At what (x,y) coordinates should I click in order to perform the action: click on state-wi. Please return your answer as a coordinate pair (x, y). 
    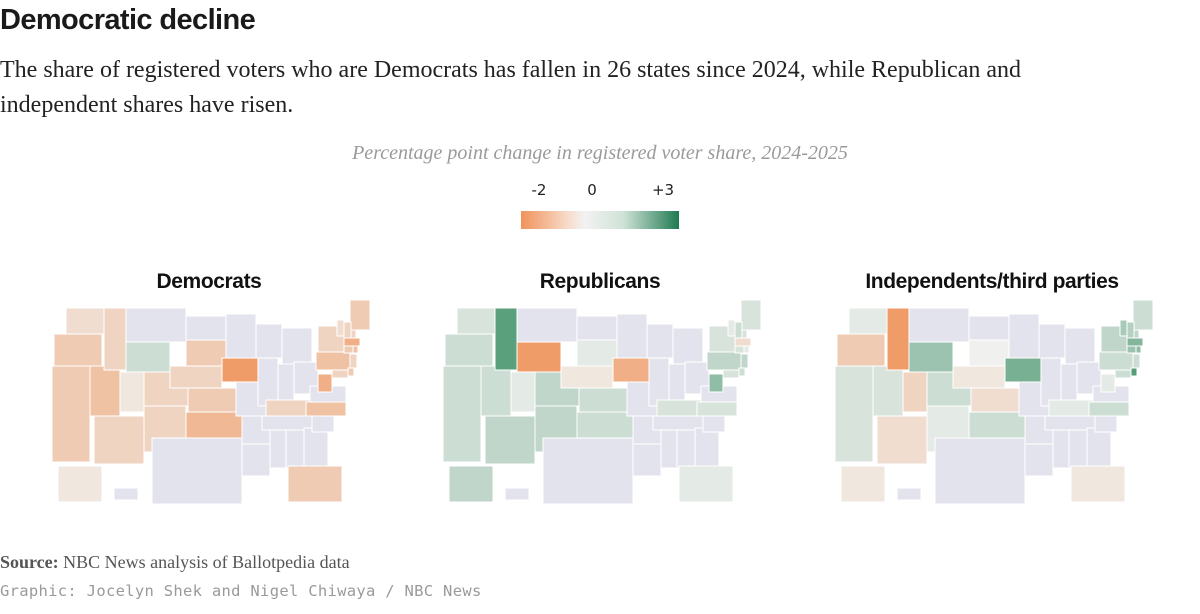
    Looking at the image, I should click on (660, 341).